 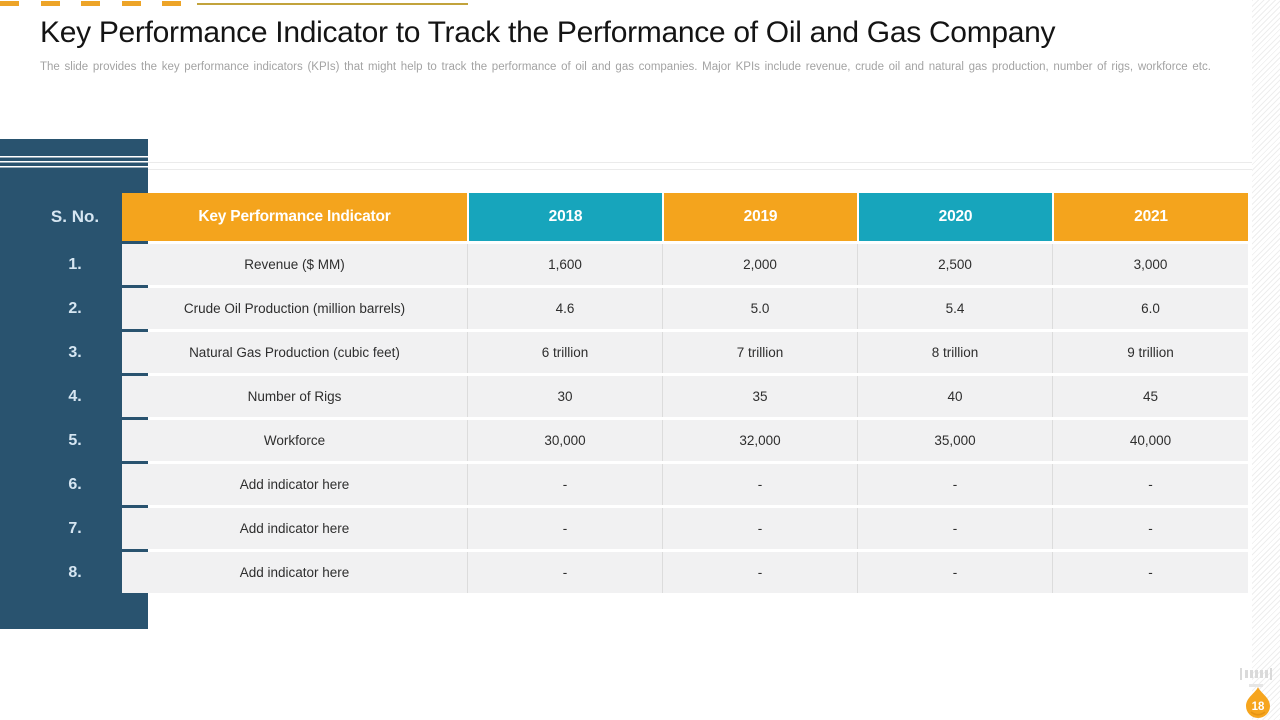 I want to click on row-number: 7., so click(x=75, y=528).